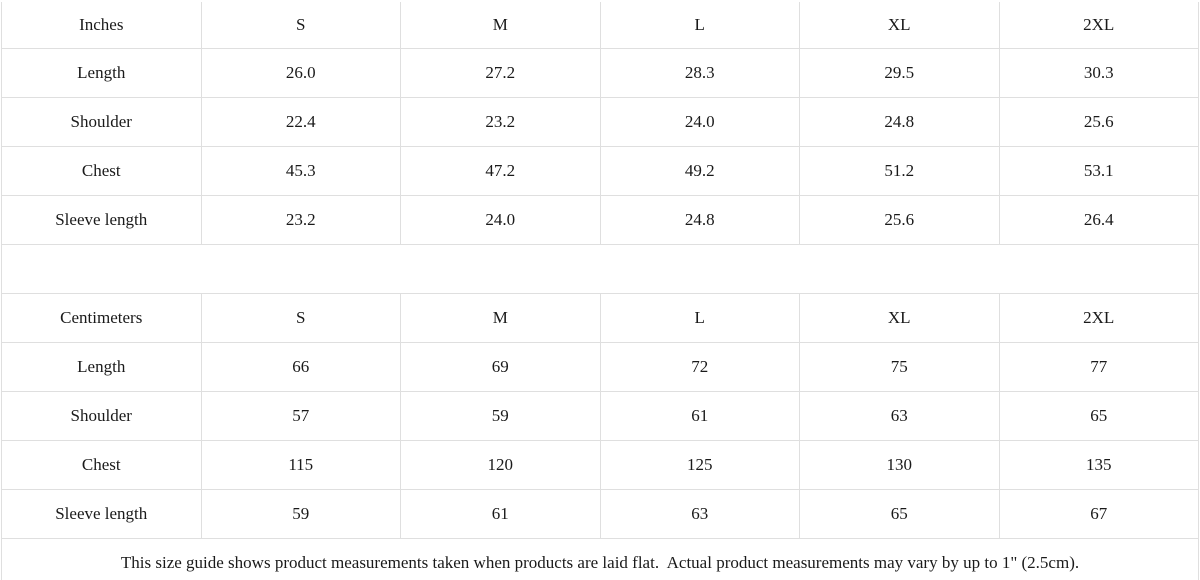 The width and height of the screenshot is (1200, 580). What do you see at coordinates (500, 73) in the screenshot?
I see `value-cell: 27.2` at bounding box center [500, 73].